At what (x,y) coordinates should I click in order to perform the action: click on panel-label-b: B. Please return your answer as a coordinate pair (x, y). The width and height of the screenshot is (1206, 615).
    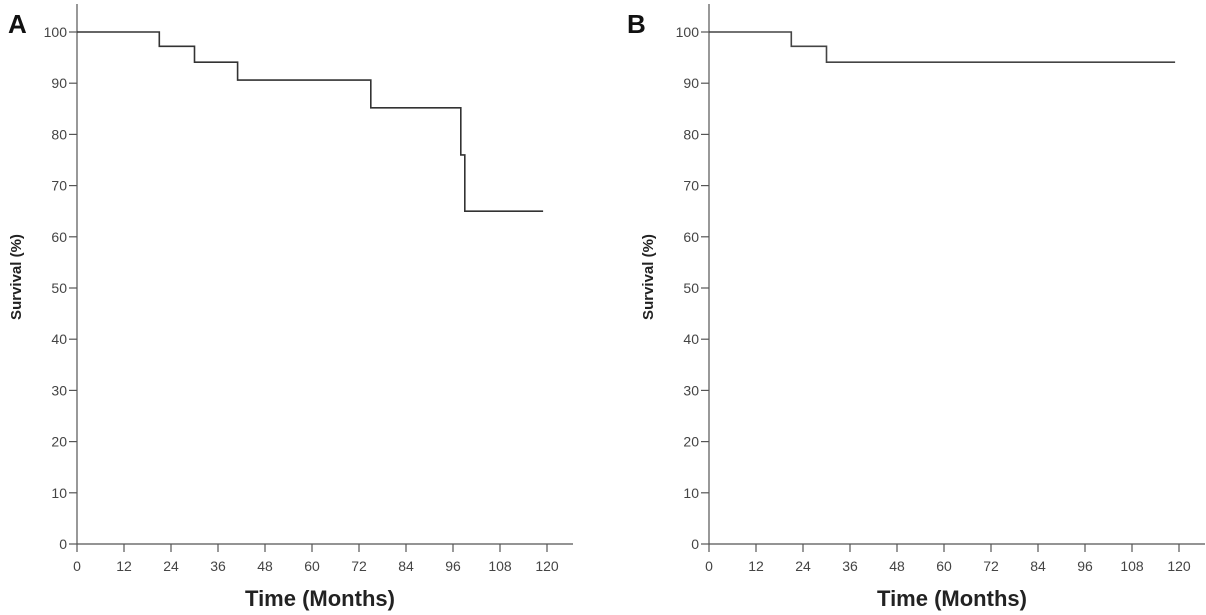
    Looking at the image, I should click on (636, 24).